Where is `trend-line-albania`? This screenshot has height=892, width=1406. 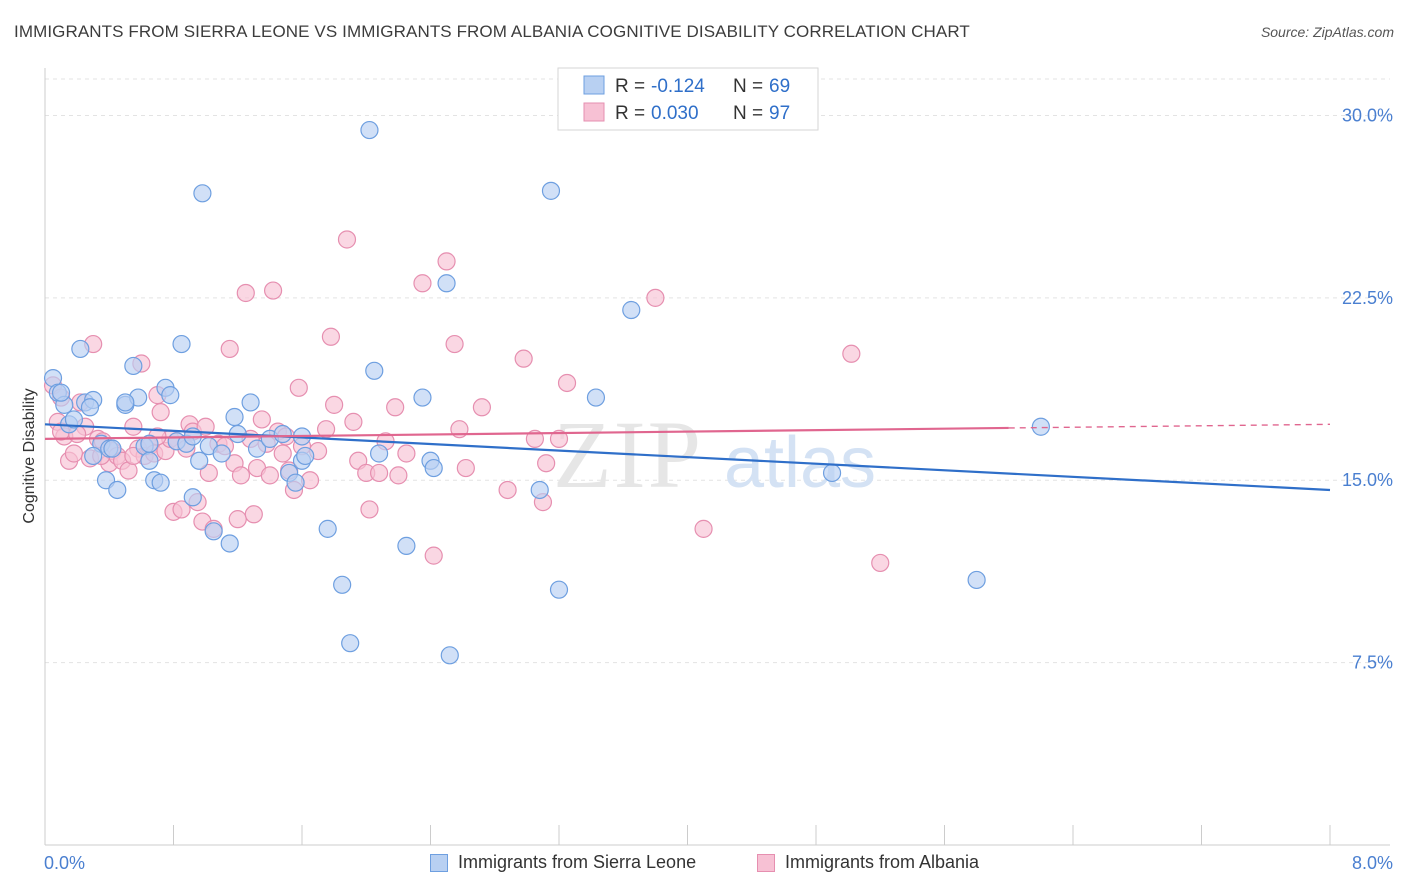
trend-line-albania is located at coordinates (526, 433).